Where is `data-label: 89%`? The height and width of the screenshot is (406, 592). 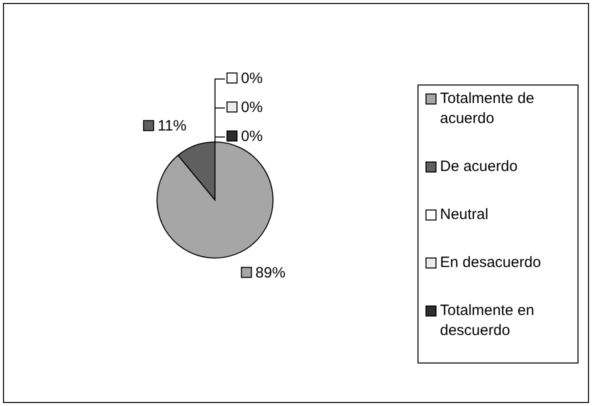
data-label: 89% is located at coordinates (270, 273).